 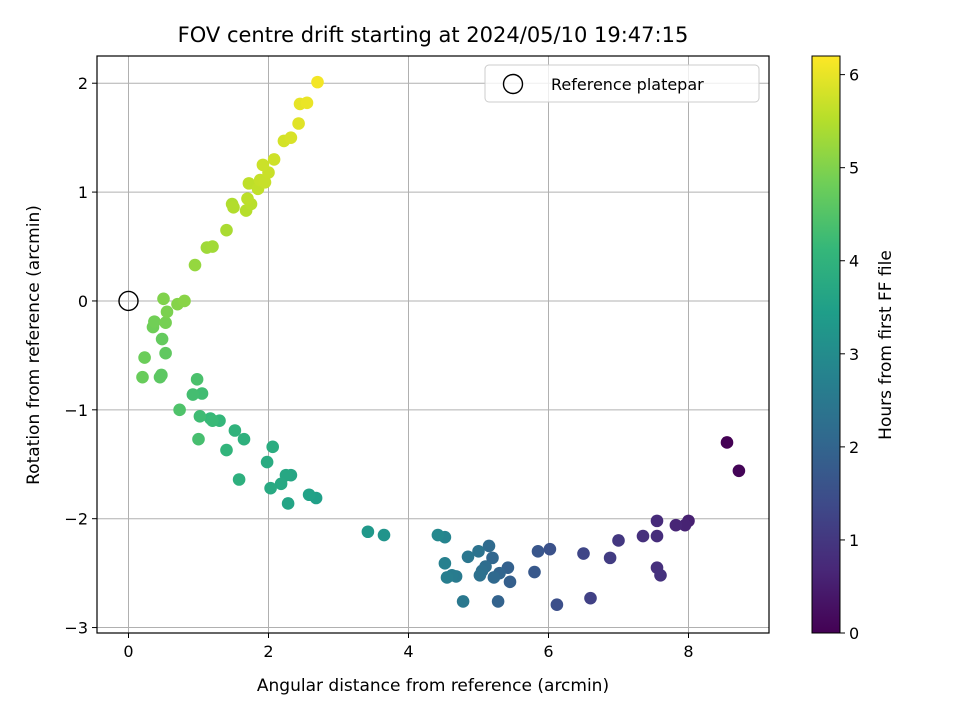 What do you see at coordinates (688, 651) in the screenshot?
I see `x-tick-label: 8` at bounding box center [688, 651].